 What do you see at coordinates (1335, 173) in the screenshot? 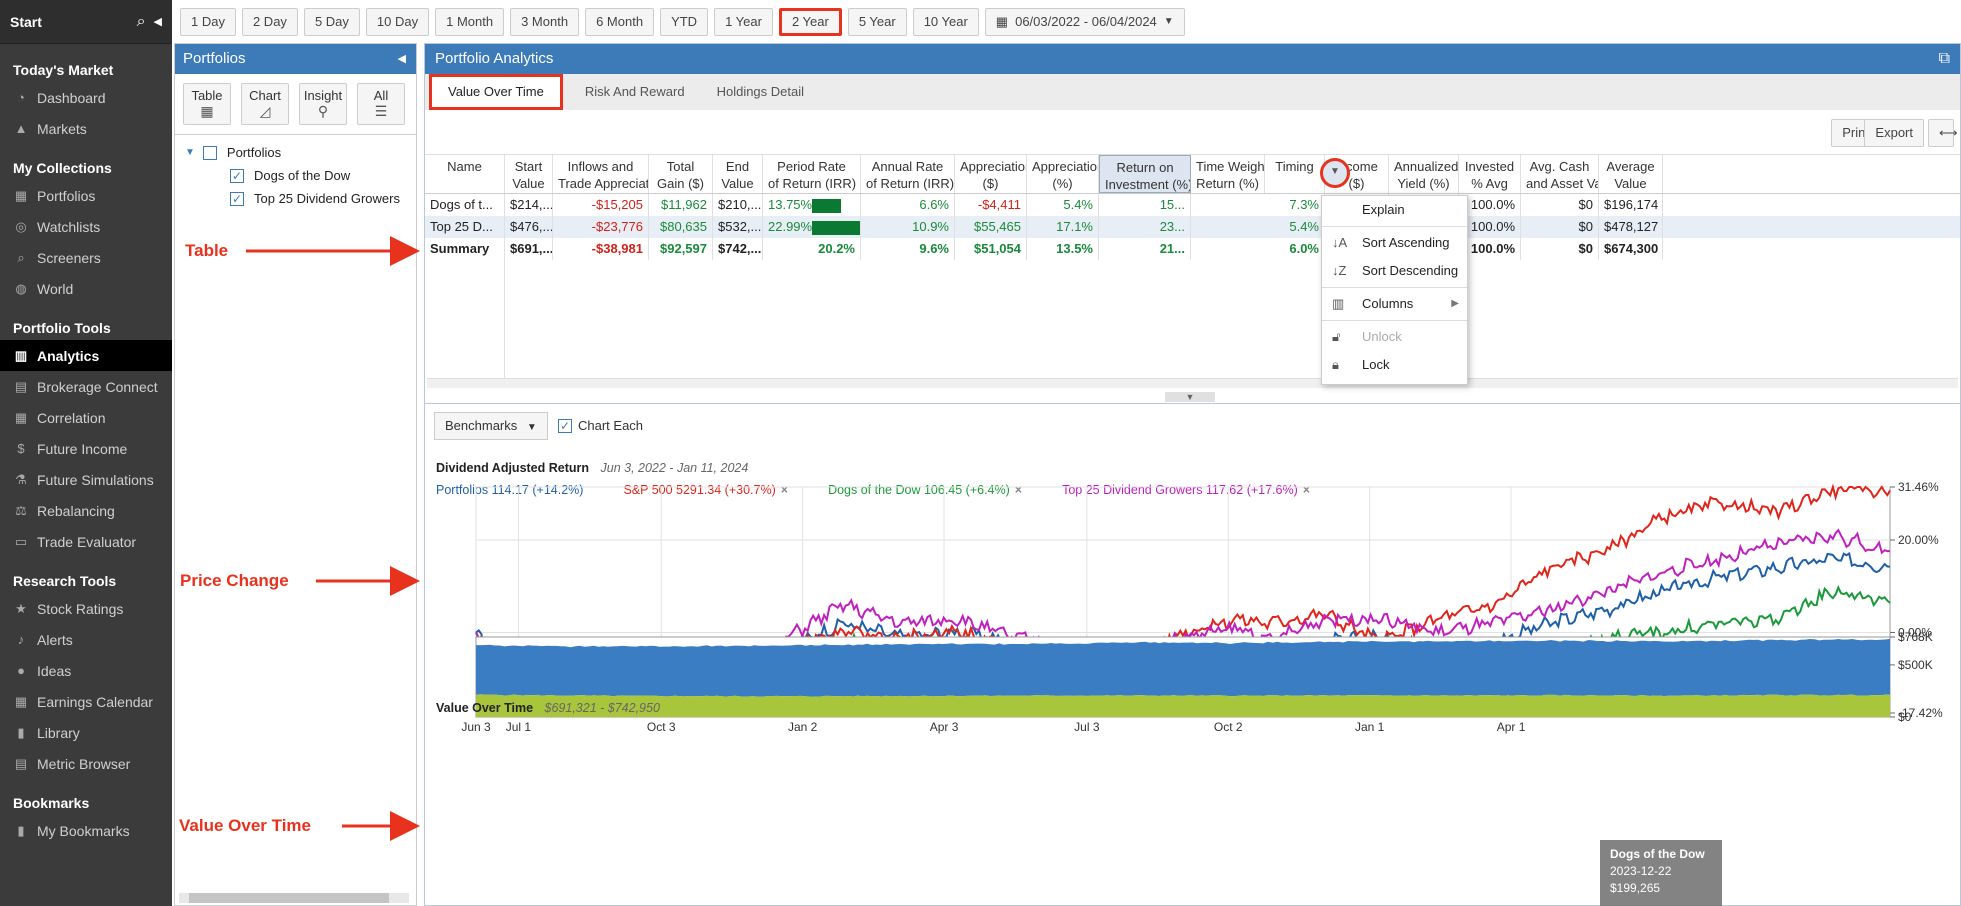
I see `column-menu-trigger-icon: ▼` at bounding box center [1335, 173].